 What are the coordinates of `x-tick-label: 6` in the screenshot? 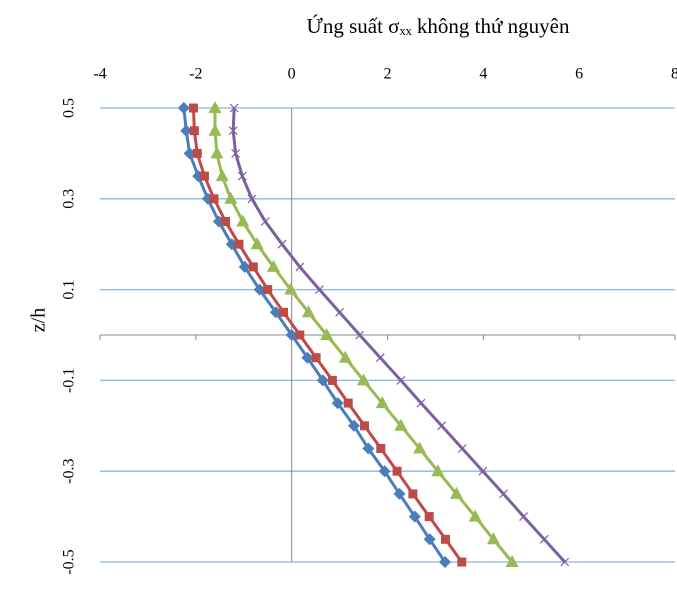 It's located at (579, 74).